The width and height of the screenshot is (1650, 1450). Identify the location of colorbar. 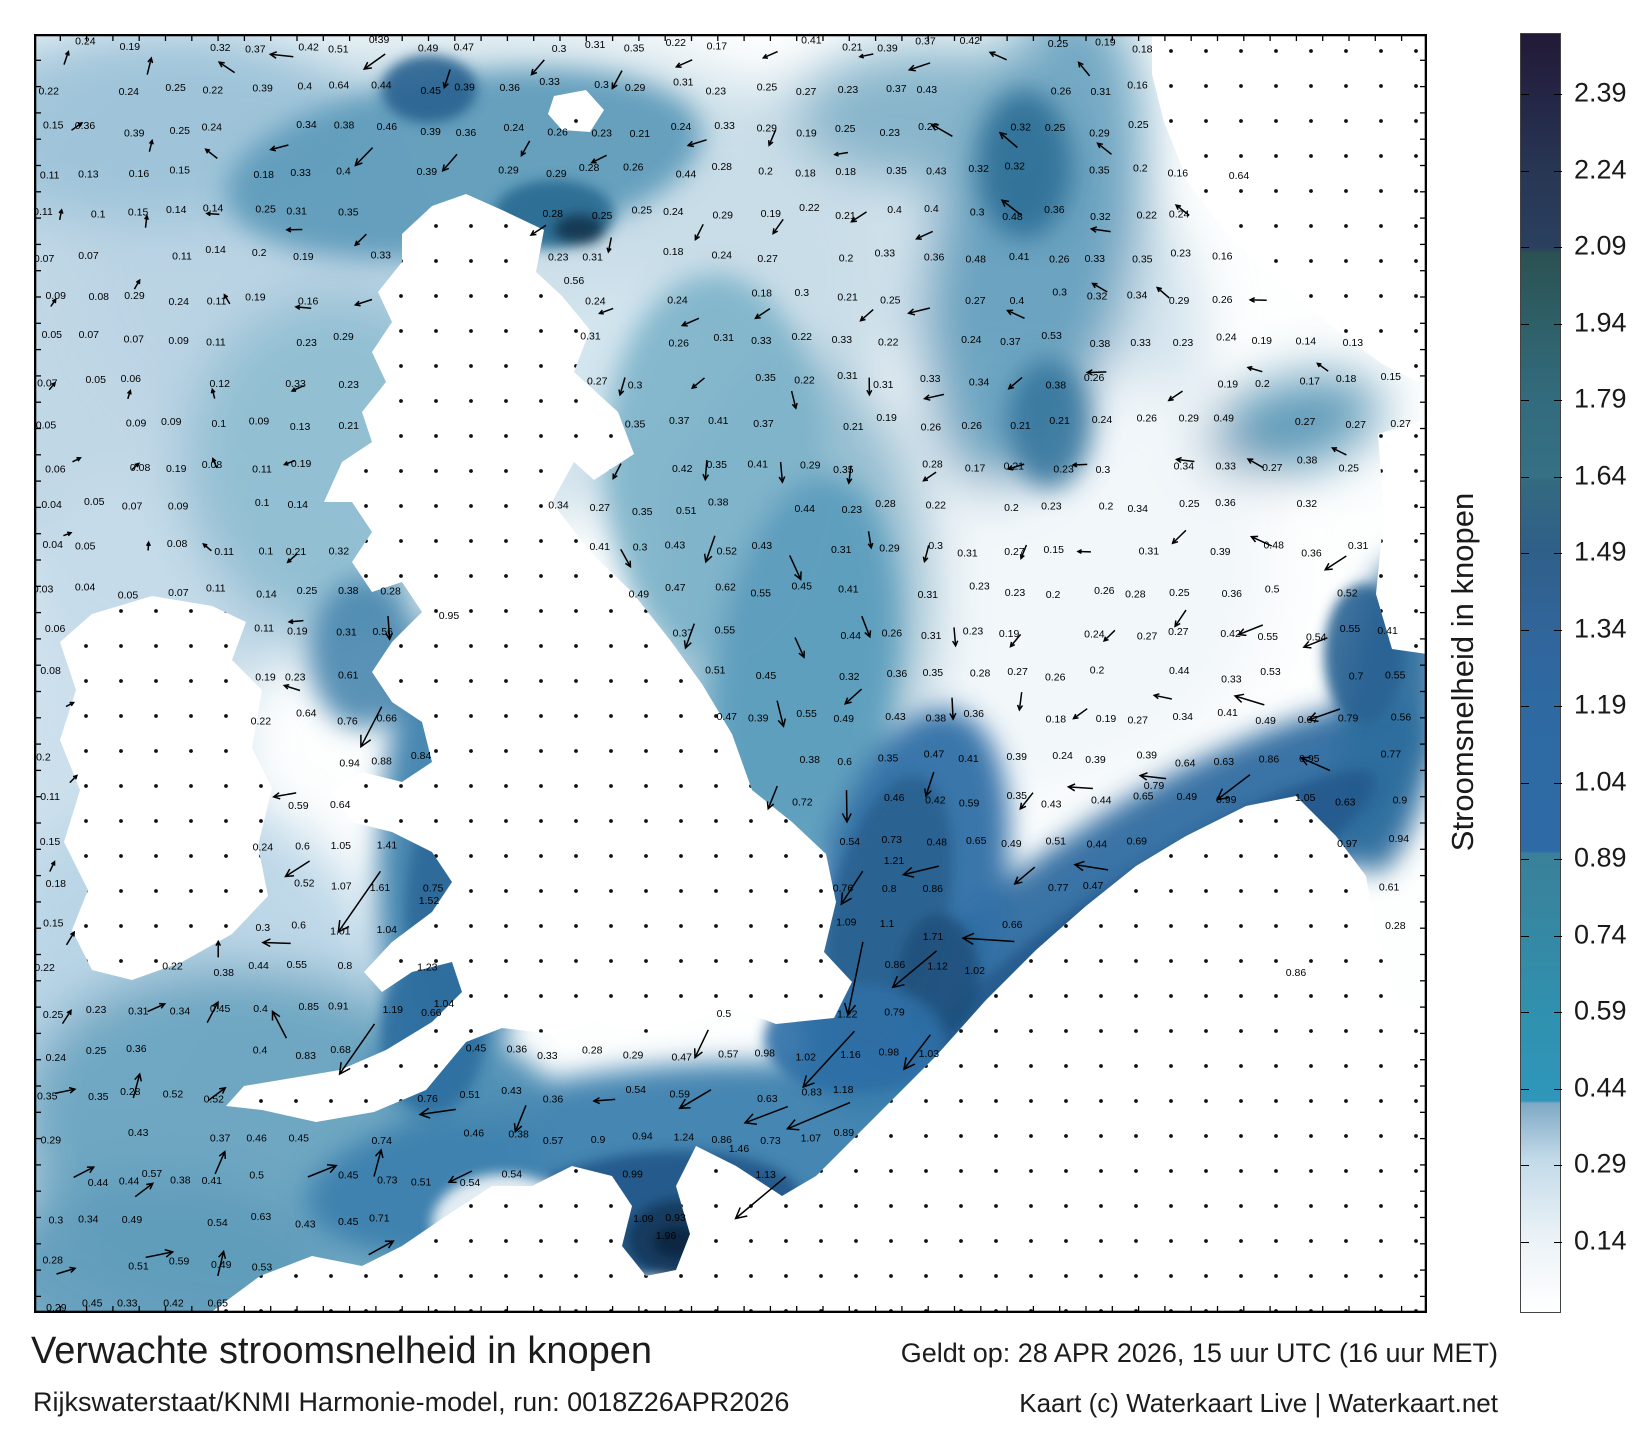
(1540, 673).